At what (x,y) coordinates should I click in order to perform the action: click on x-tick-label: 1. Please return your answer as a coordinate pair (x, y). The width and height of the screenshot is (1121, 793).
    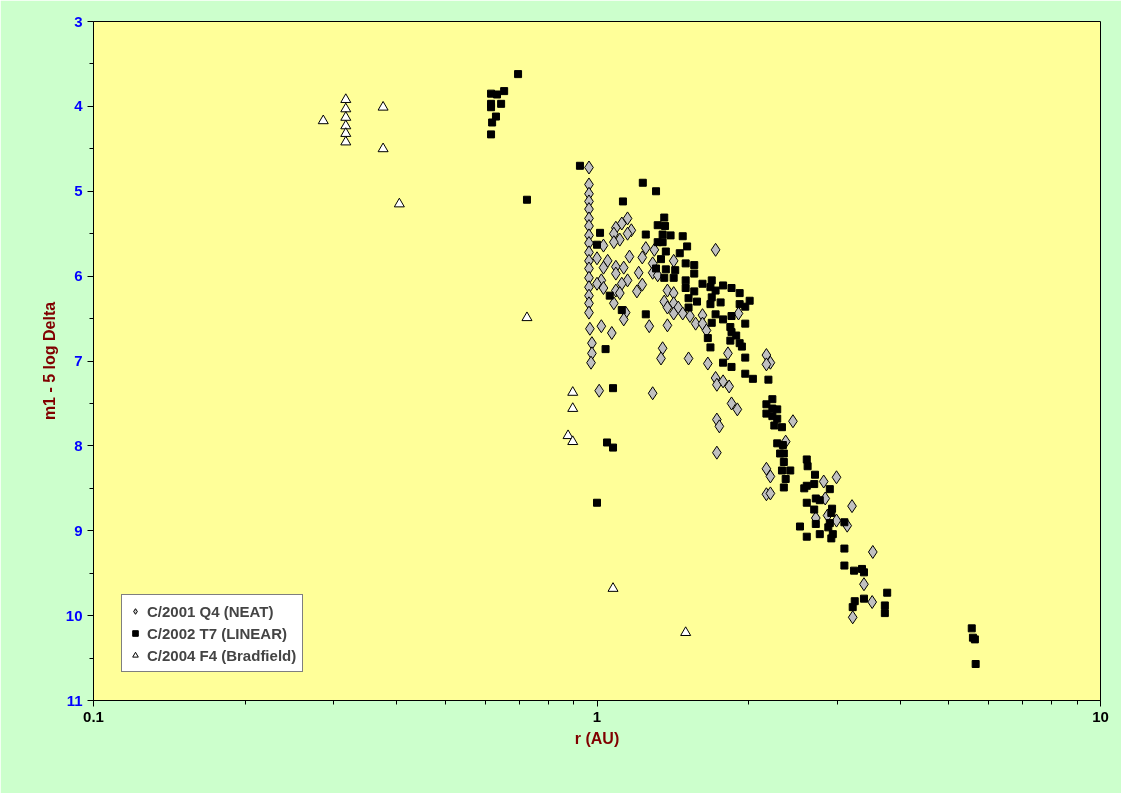
    Looking at the image, I should click on (597, 716).